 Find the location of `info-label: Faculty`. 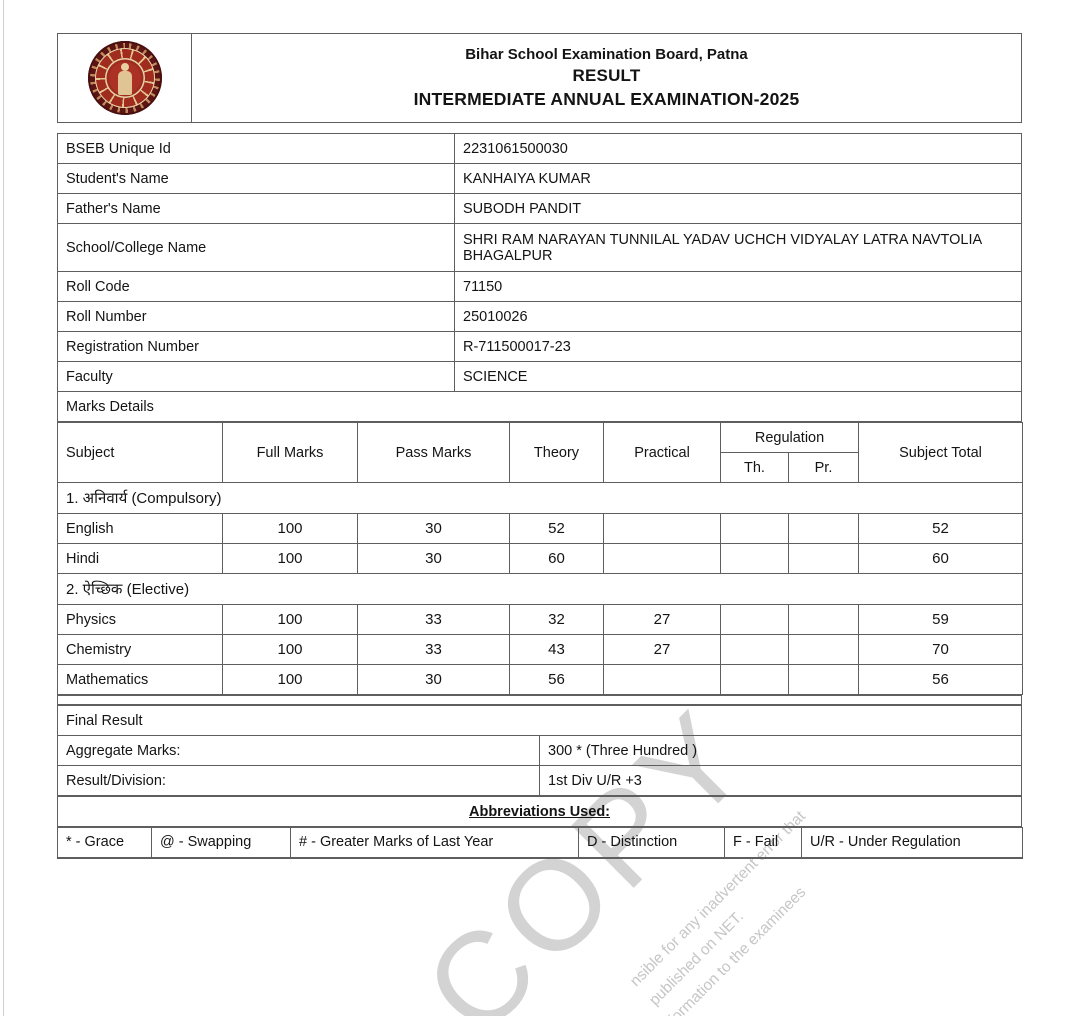

info-label: Faculty is located at coordinates (256, 376).